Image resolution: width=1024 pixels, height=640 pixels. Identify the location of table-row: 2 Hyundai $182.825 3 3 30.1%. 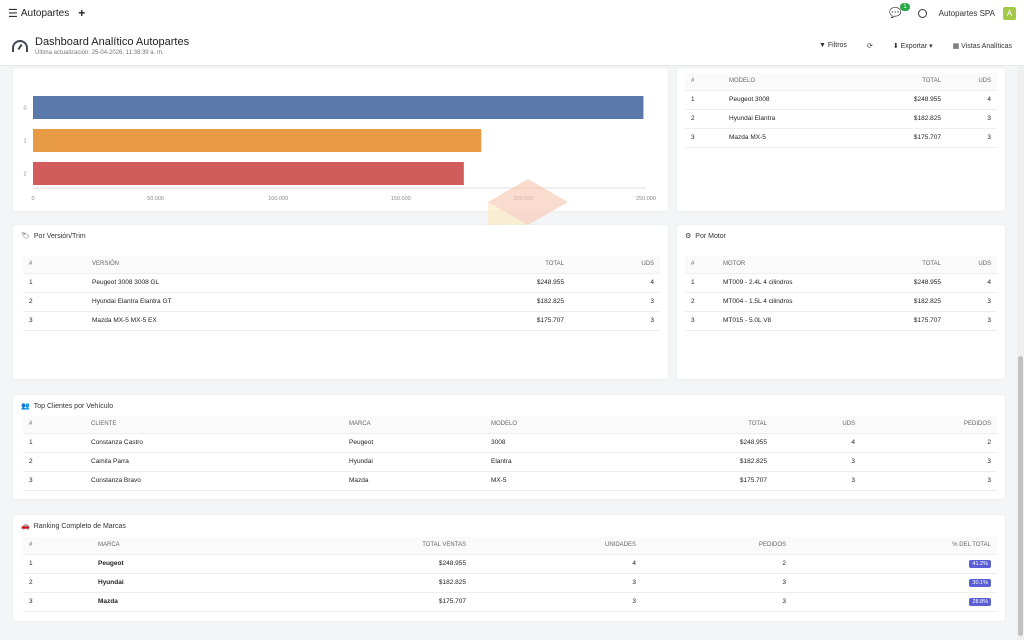
(510, 583).